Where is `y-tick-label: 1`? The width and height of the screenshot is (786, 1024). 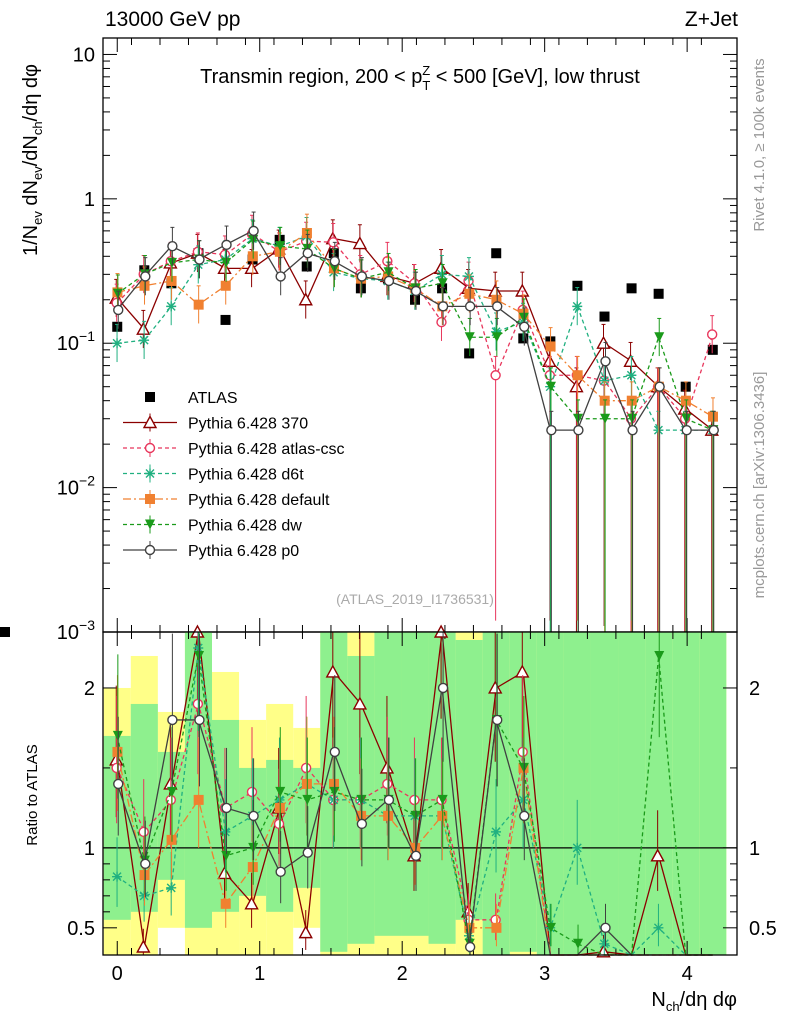
y-tick-label: 1 is located at coordinates (89, 200).